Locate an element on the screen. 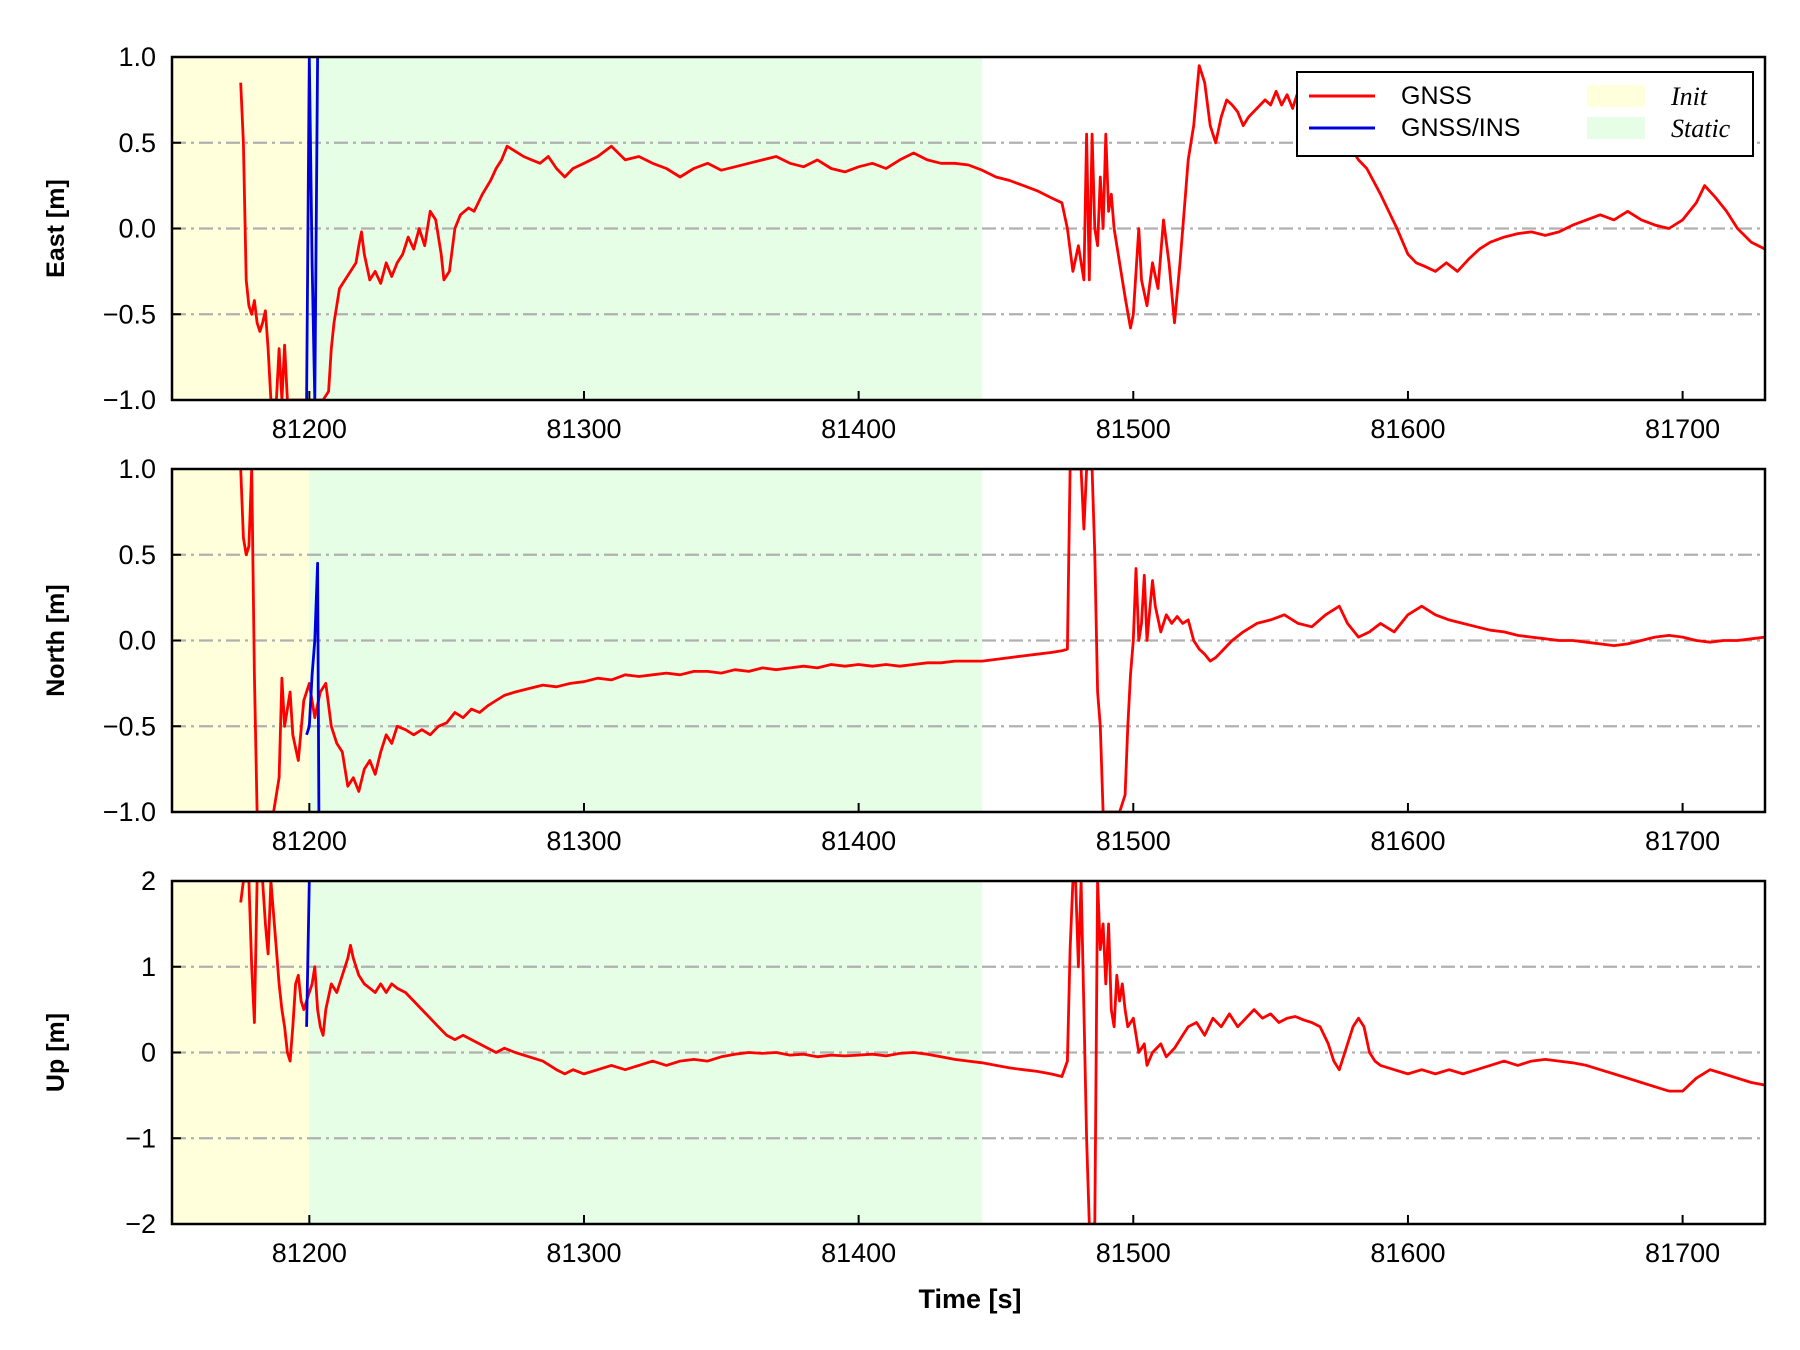  y-tick-label: 2 is located at coordinates (148, 881).